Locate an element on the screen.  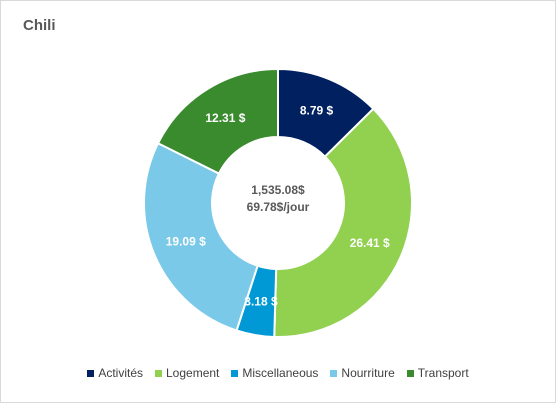
slice-label-nourriture: 19.09 $ is located at coordinates (186, 242).